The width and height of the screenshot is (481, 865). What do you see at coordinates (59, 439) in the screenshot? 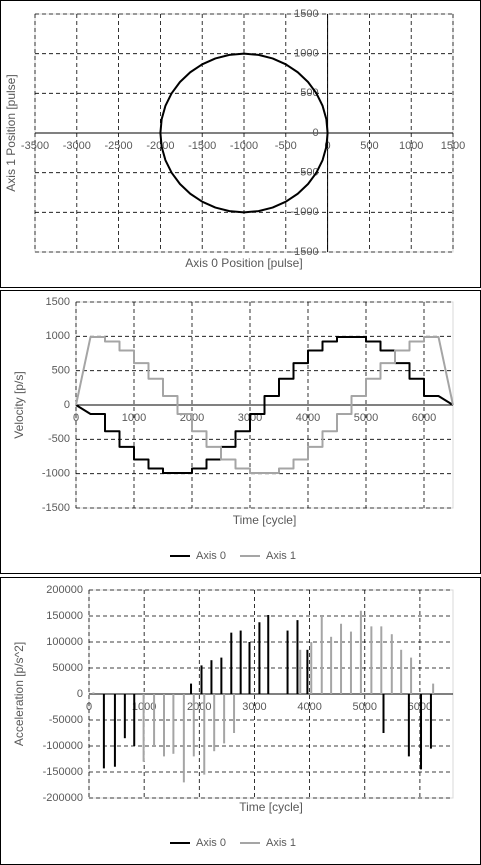
I see `y-tick-label: -500` at bounding box center [59, 439].